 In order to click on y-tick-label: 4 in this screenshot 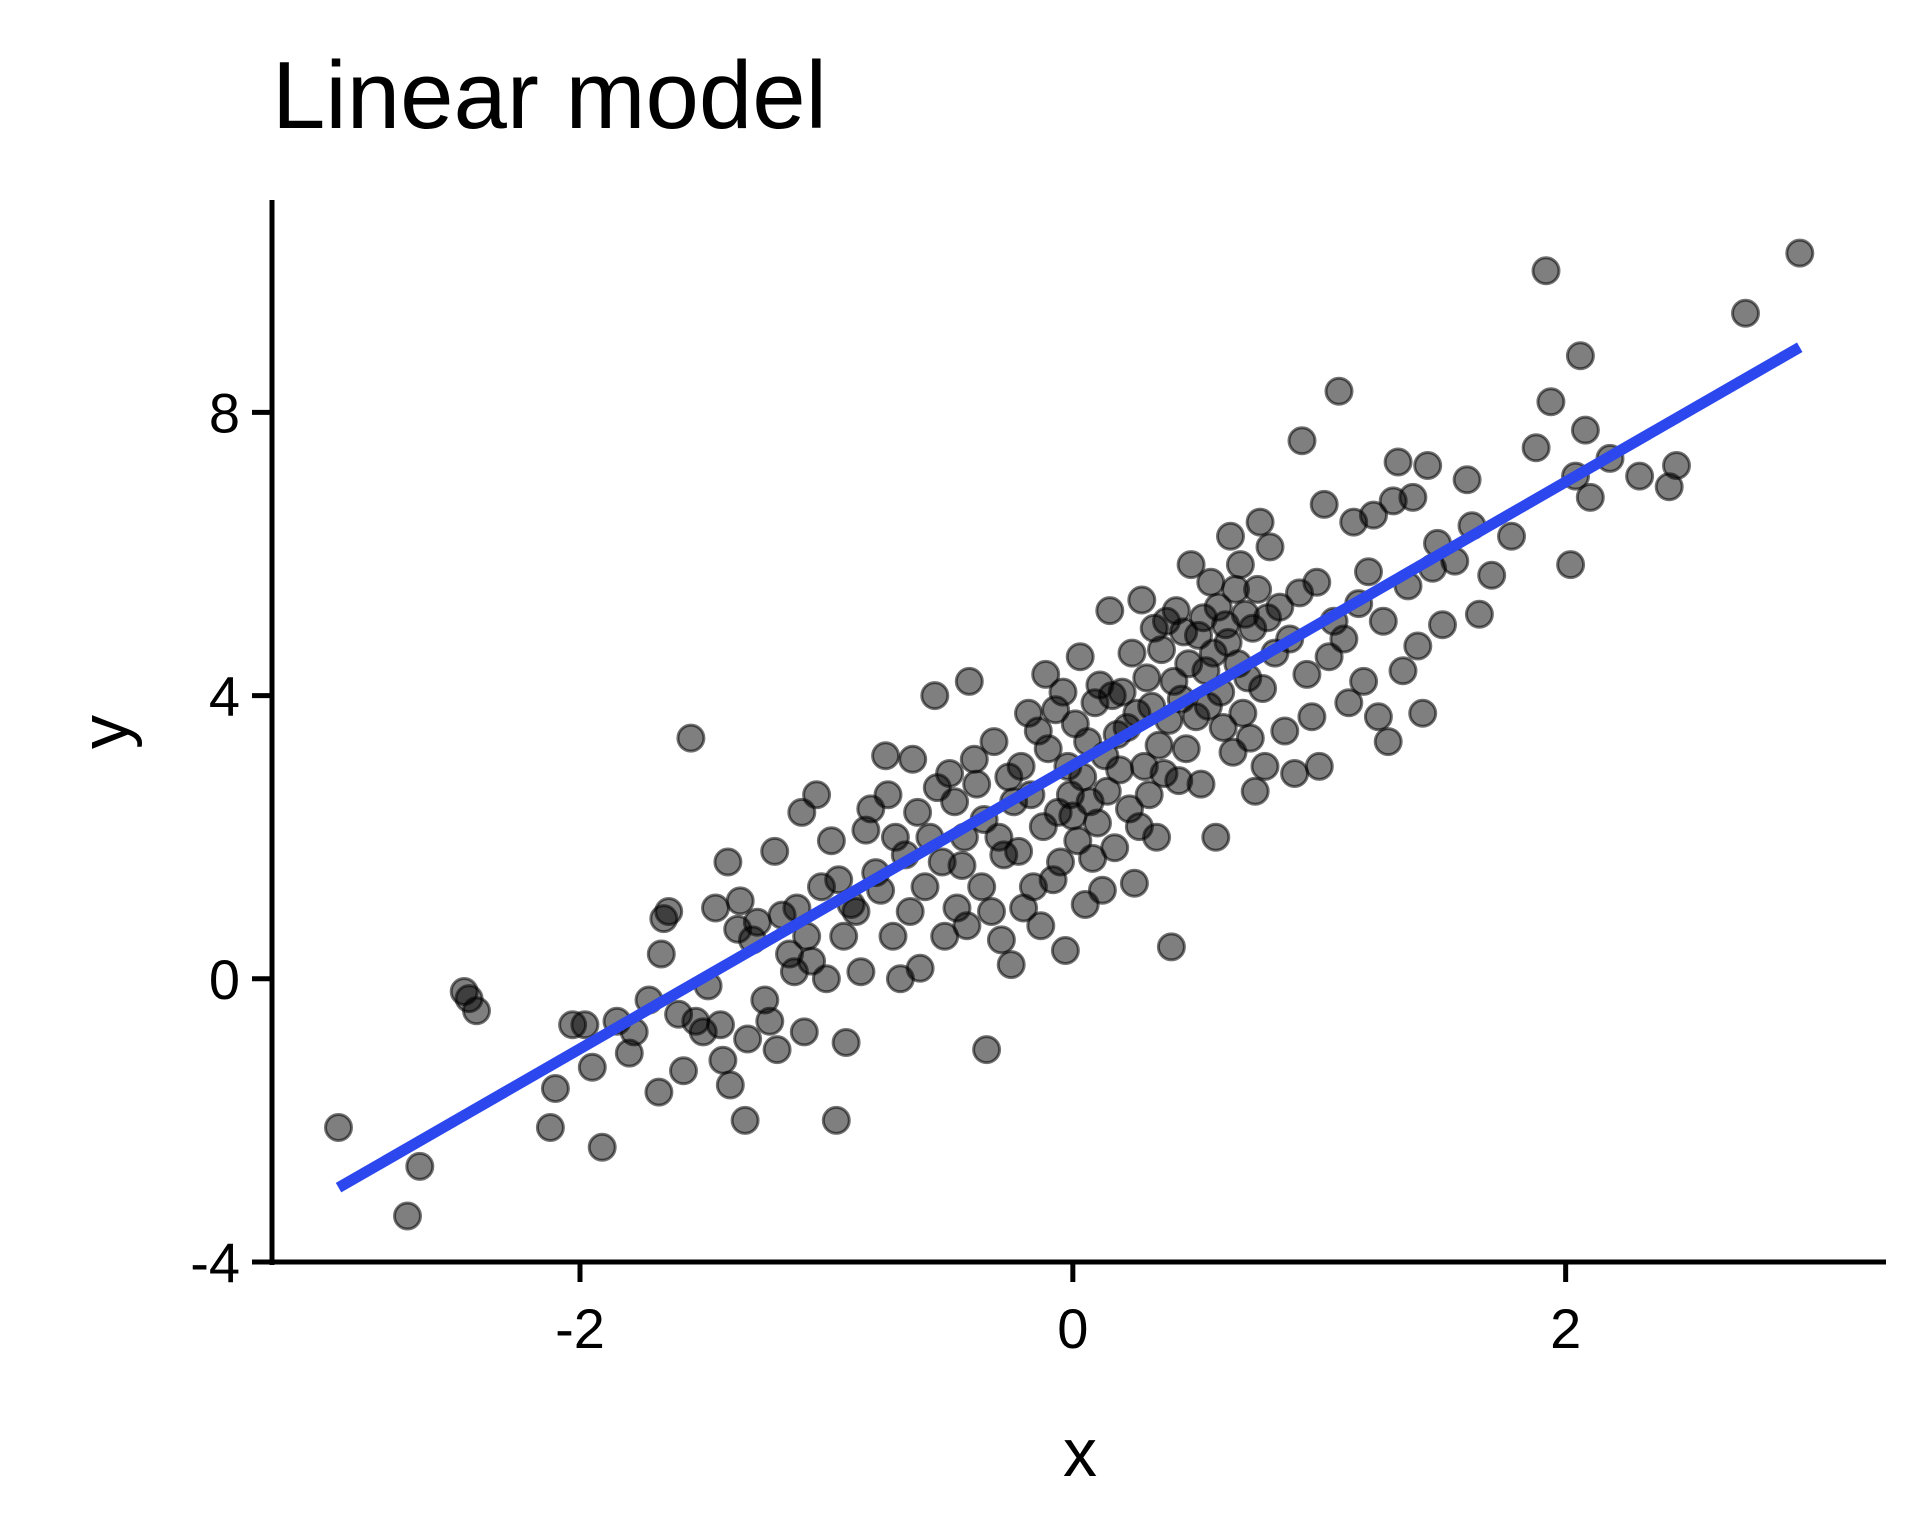, I will do `click(224, 696)`.